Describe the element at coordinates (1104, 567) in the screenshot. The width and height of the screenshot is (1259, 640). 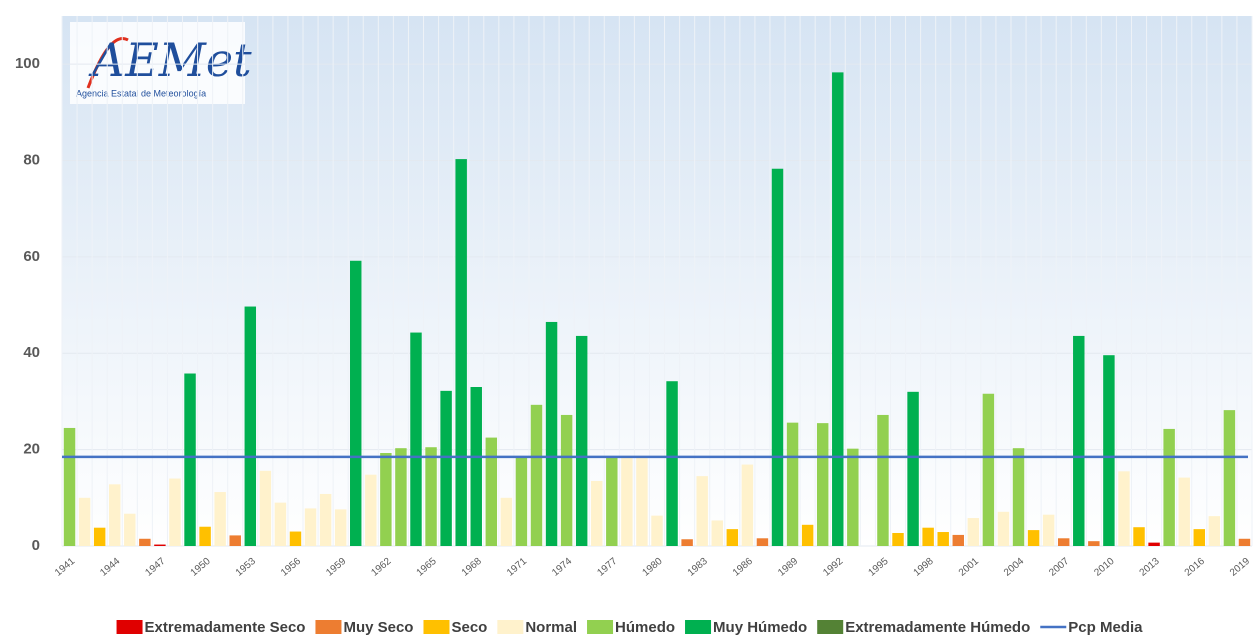
I see `x-tick-label: 2010` at that location.